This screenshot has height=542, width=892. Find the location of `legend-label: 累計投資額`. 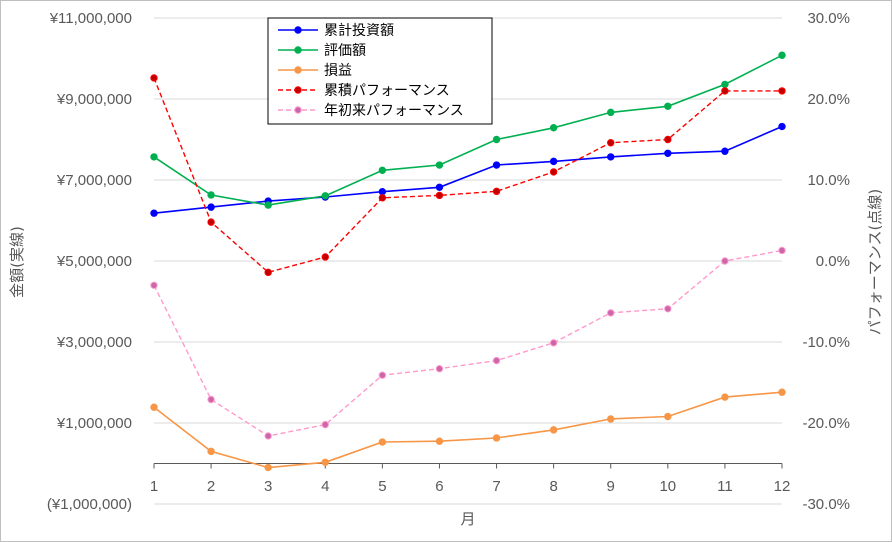

legend-label: 累計投資額 is located at coordinates (359, 31).